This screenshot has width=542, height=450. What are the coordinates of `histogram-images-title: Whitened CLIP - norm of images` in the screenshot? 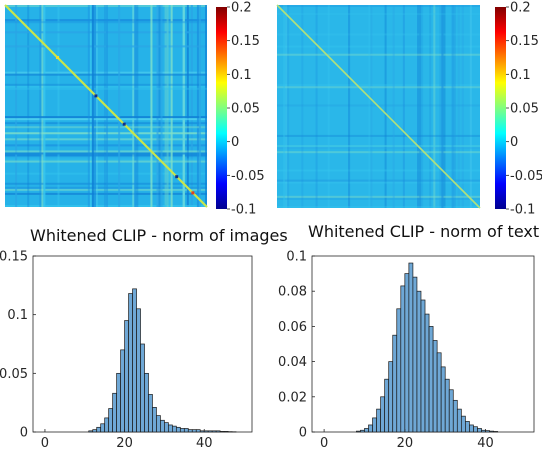 It's located at (159, 235).